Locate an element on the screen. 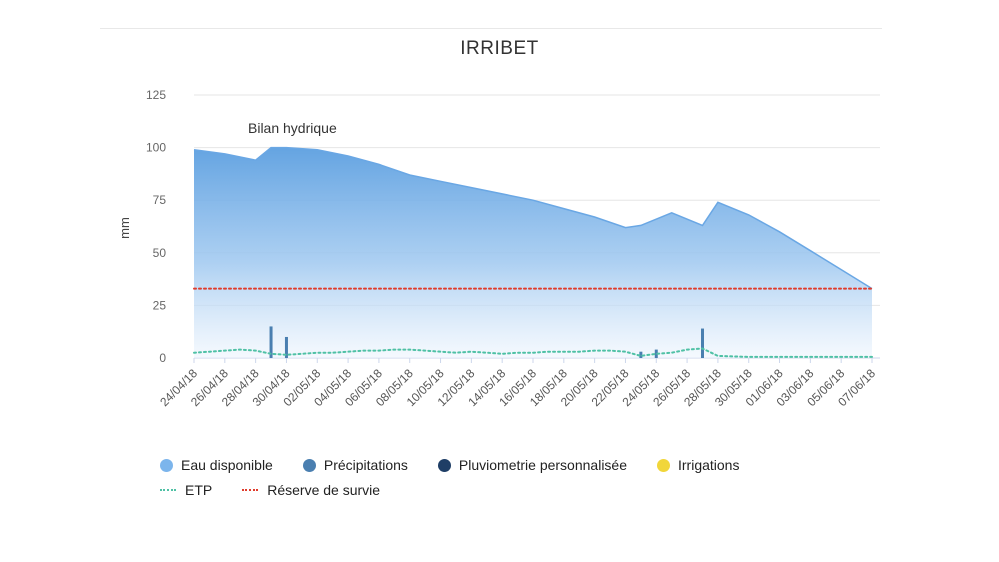 The height and width of the screenshot is (562, 999). legend-label: Irrigations is located at coordinates (709, 465).